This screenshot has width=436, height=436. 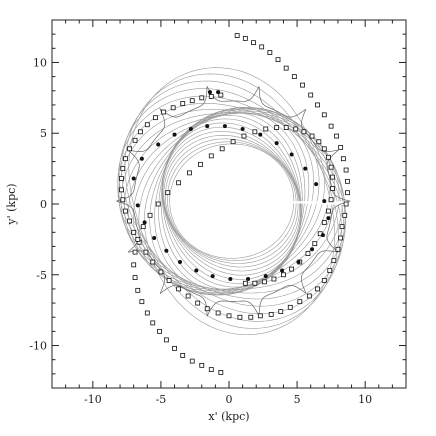 What do you see at coordinates (297, 399) in the screenshot?
I see `x-tick-label: 5` at bounding box center [297, 399].